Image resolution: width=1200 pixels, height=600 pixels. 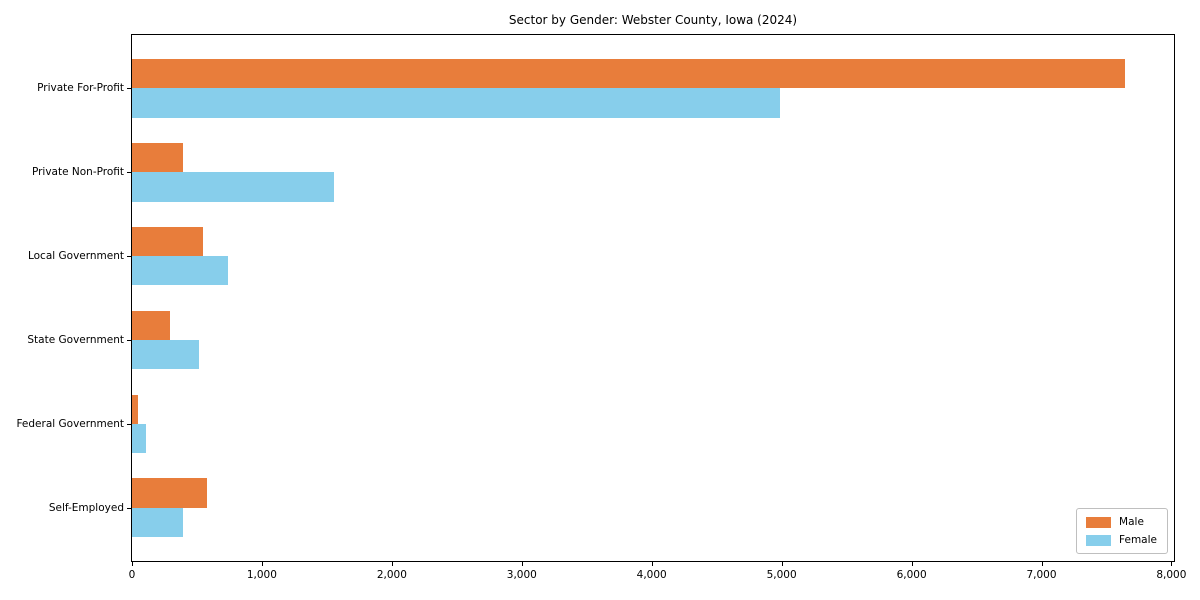 What do you see at coordinates (151, 325) in the screenshot?
I see `bar-male-state-government` at bounding box center [151, 325].